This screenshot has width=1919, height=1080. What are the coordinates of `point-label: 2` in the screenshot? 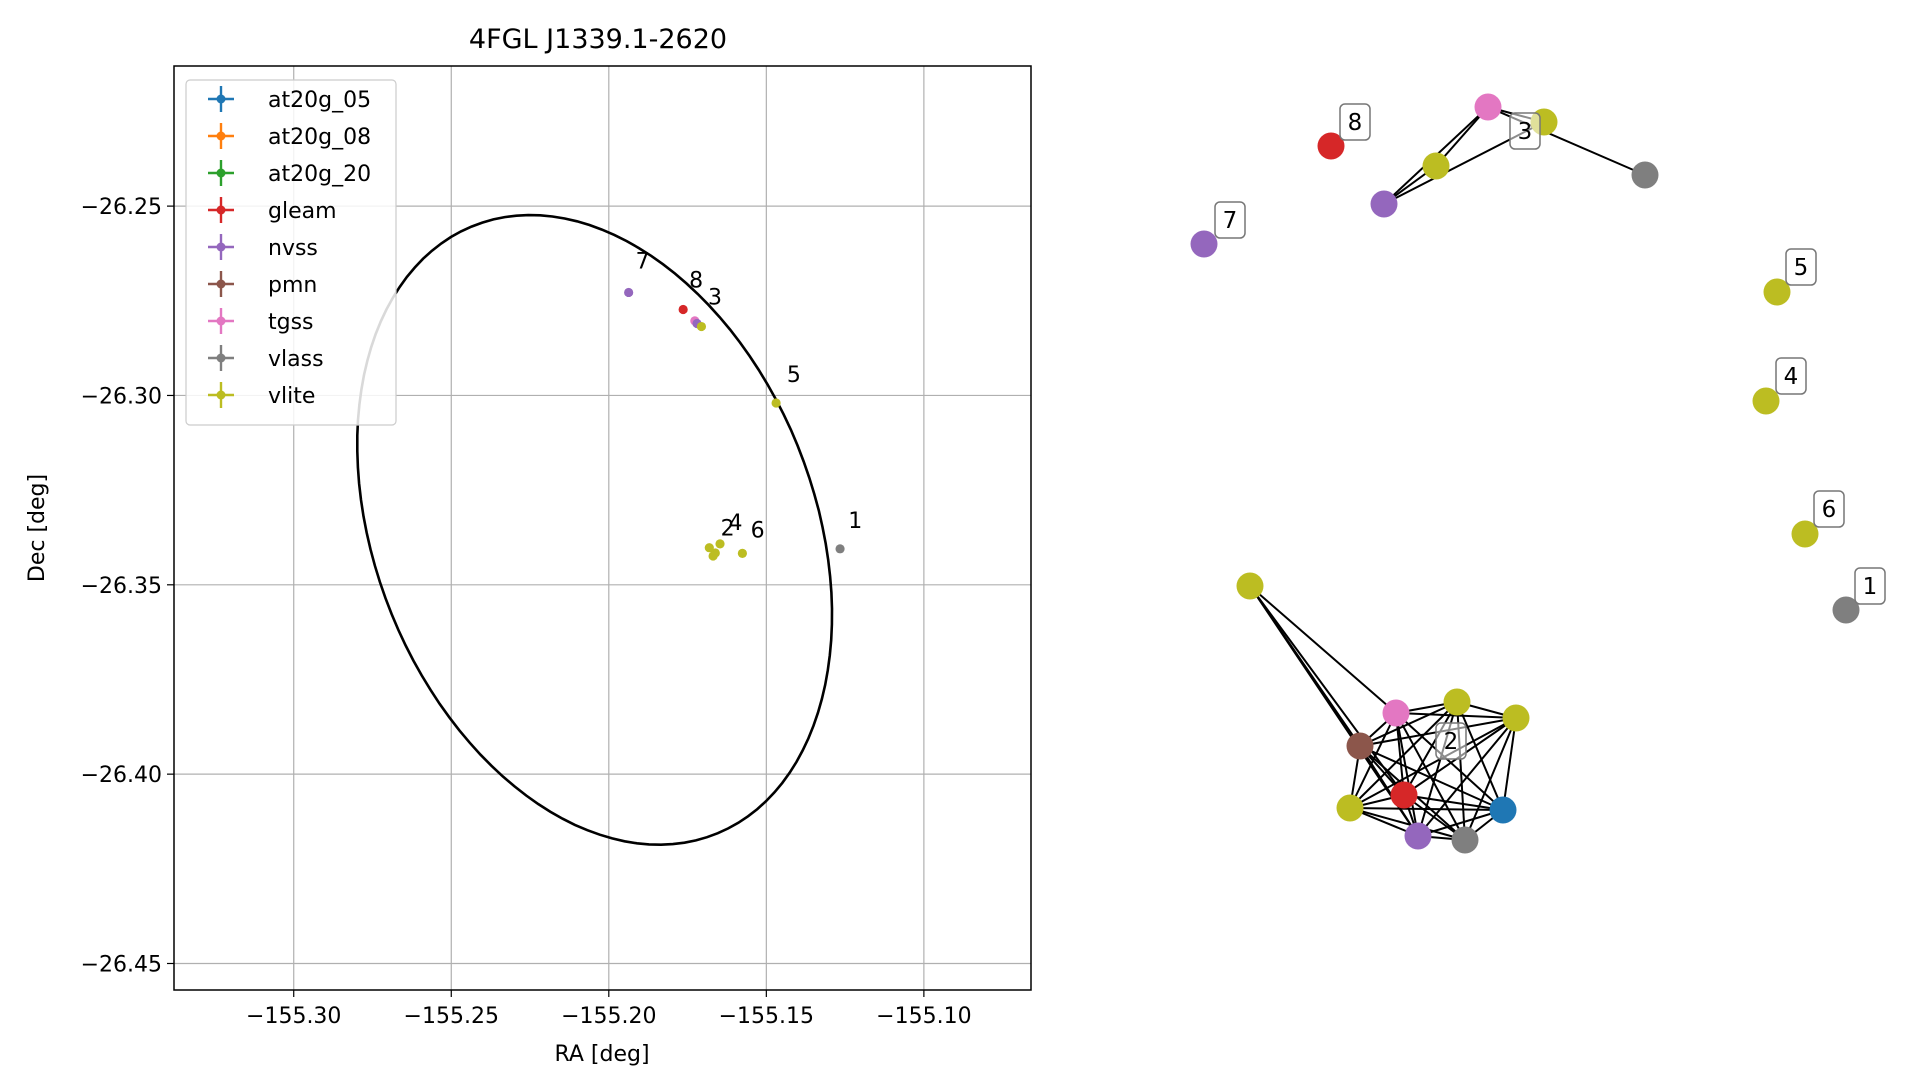 It's located at (728, 529).